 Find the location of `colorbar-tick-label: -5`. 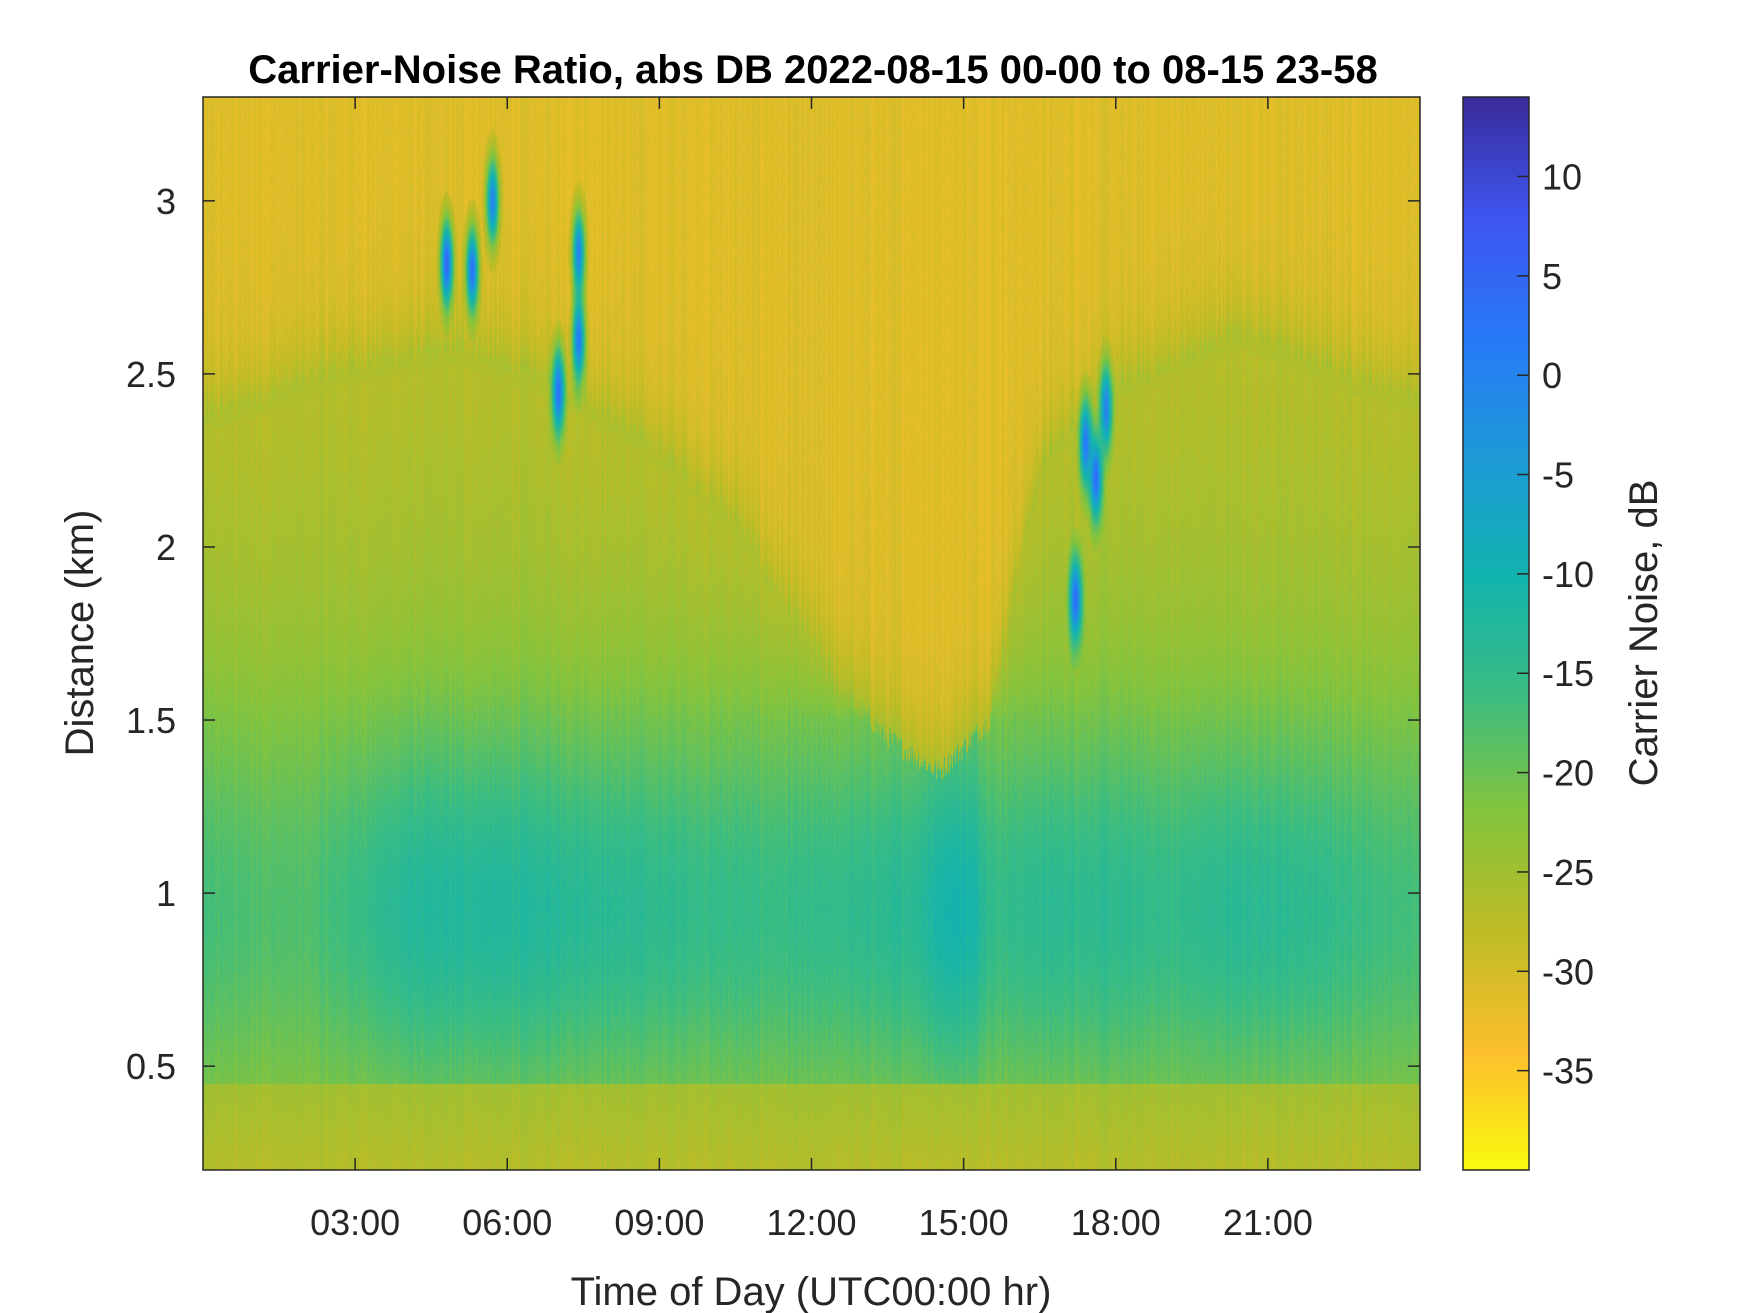

colorbar-tick-label: -5 is located at coordinates (1558, 475).